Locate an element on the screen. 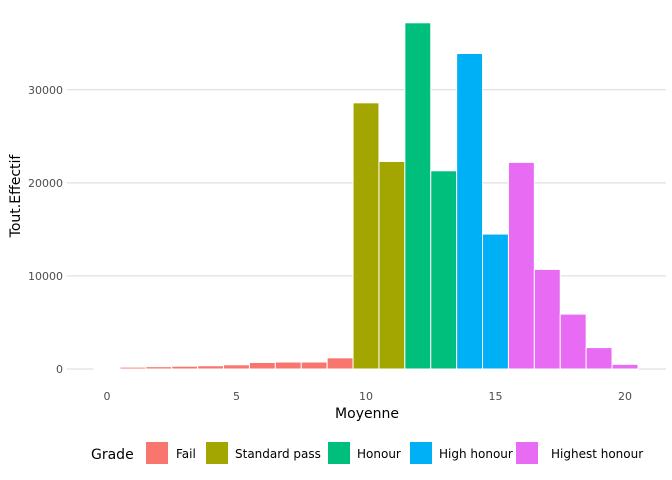 Image resolution: width=672 pixels, height=480 pixels. legend-key-highest-honour is located at coordinates (527, 453).